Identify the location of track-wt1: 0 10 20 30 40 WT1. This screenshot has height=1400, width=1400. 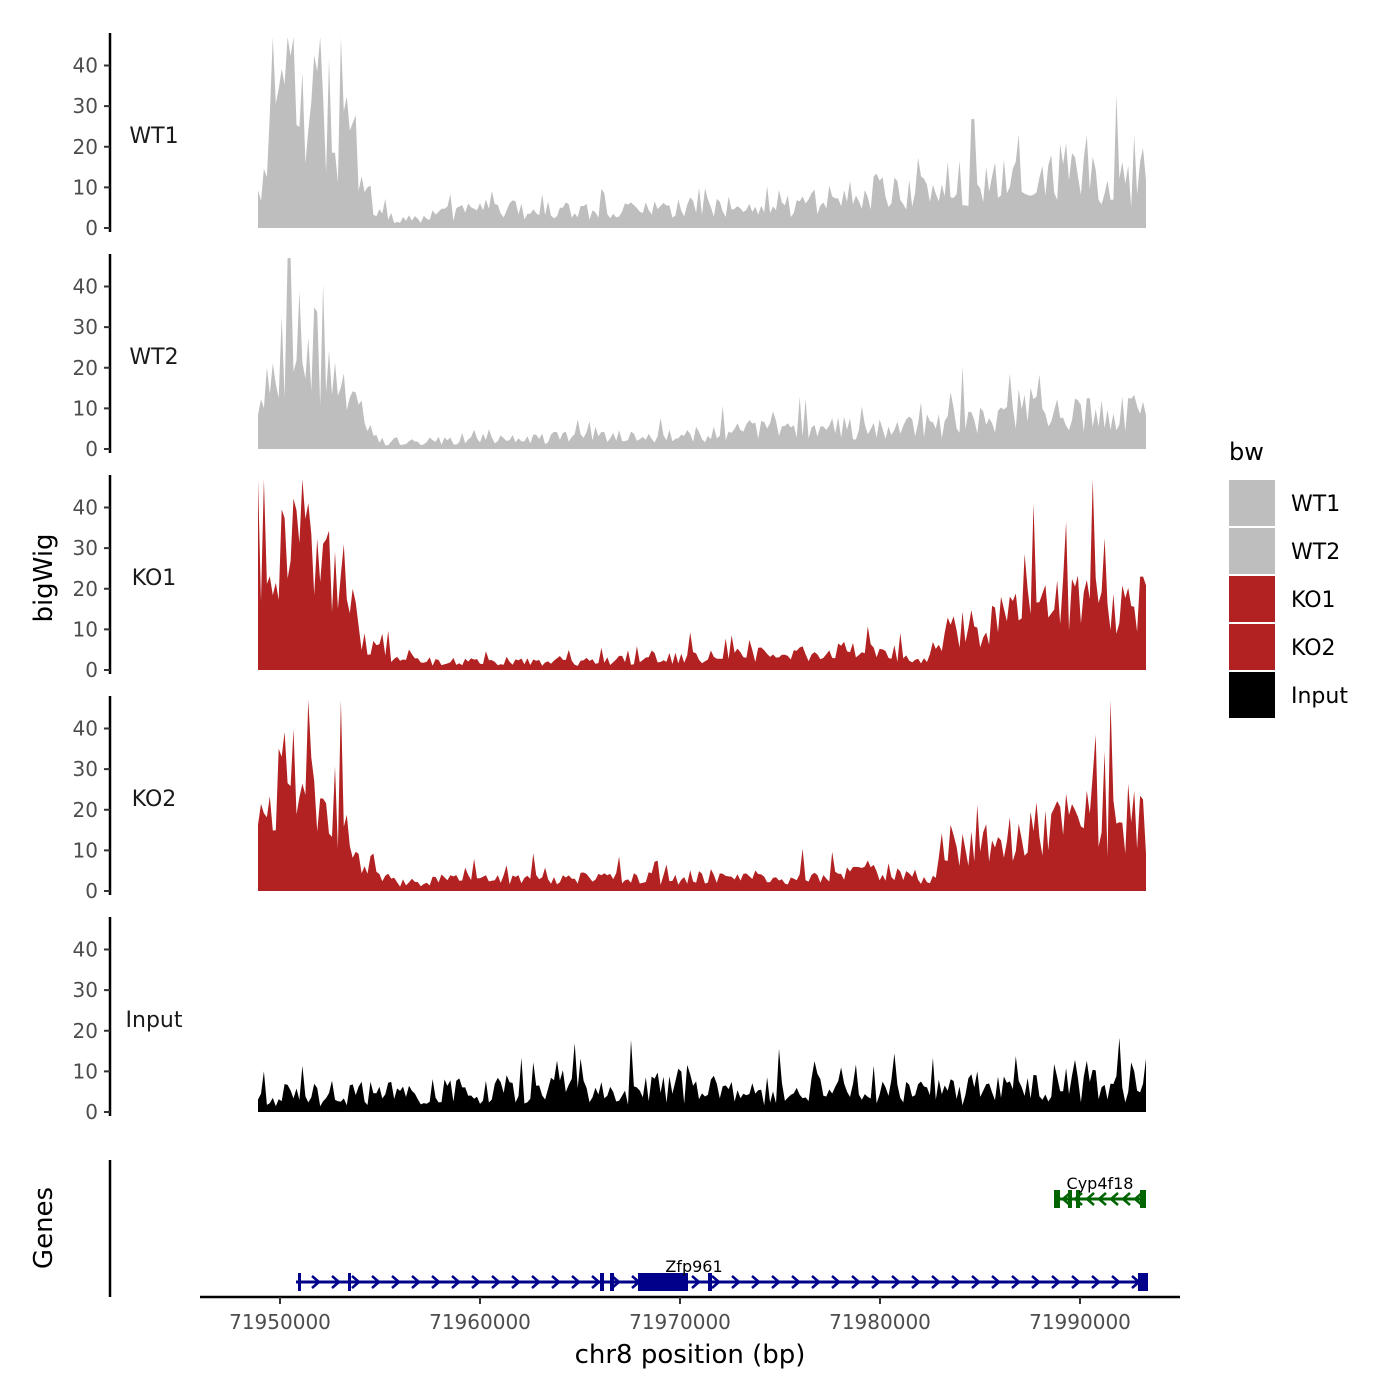
(609, 136).